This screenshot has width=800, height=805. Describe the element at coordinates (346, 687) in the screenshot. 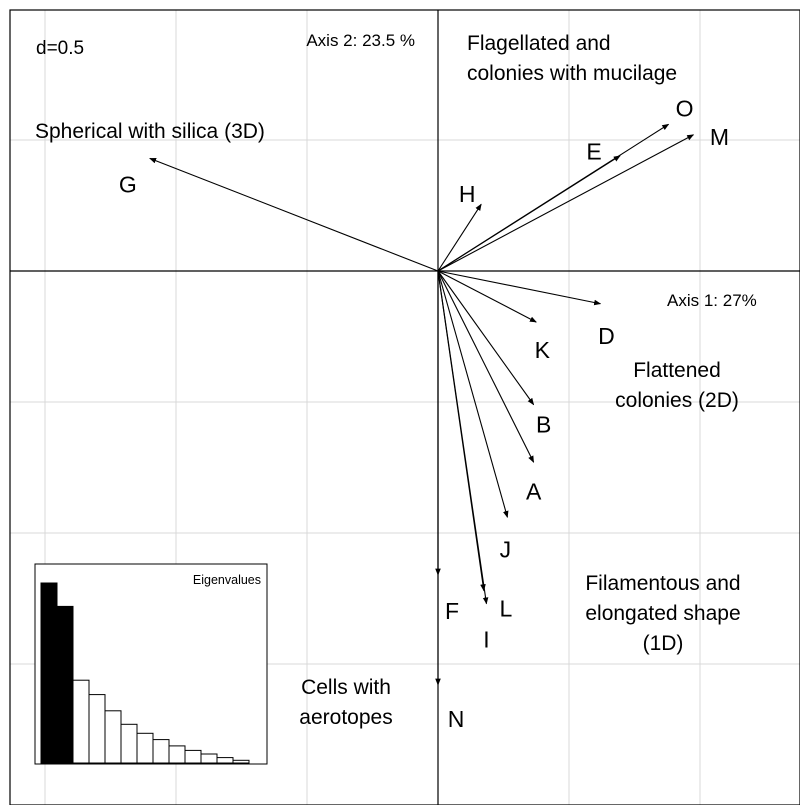

I see `annotation-line: Cells with` at that location.